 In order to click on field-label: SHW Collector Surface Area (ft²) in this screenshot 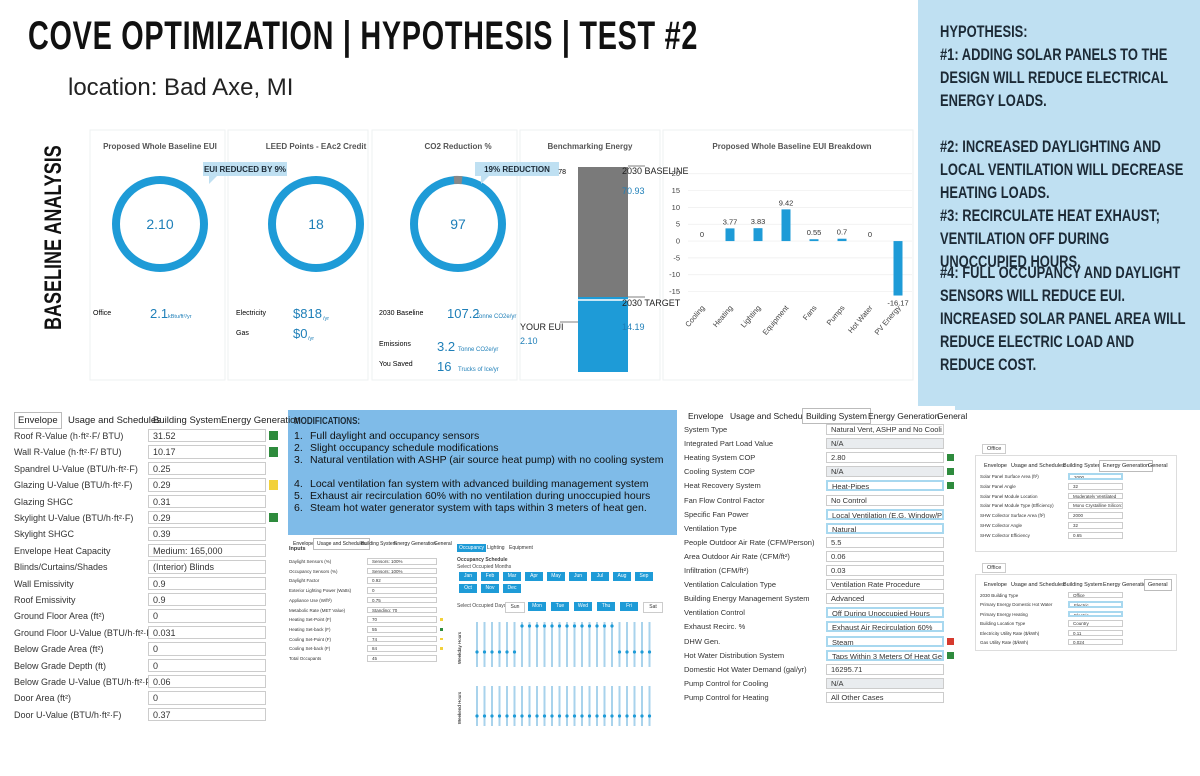, I will do `click(1013, 516)`.